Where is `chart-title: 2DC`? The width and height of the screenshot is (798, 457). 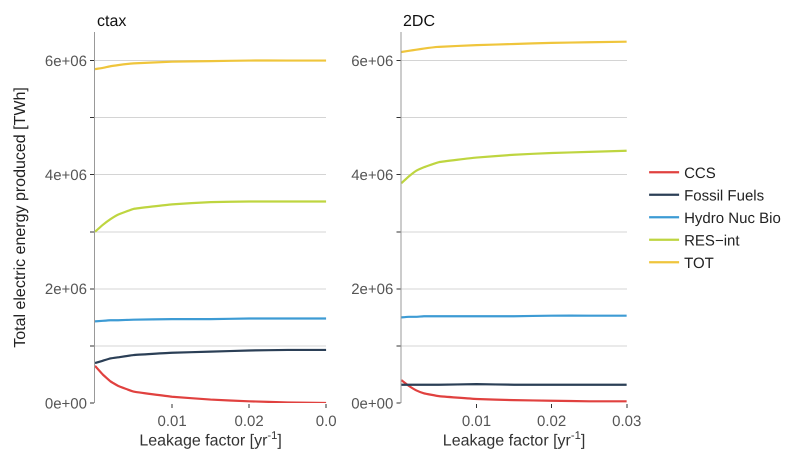
chart-title: 2DC is located at coordinates (419, 21).